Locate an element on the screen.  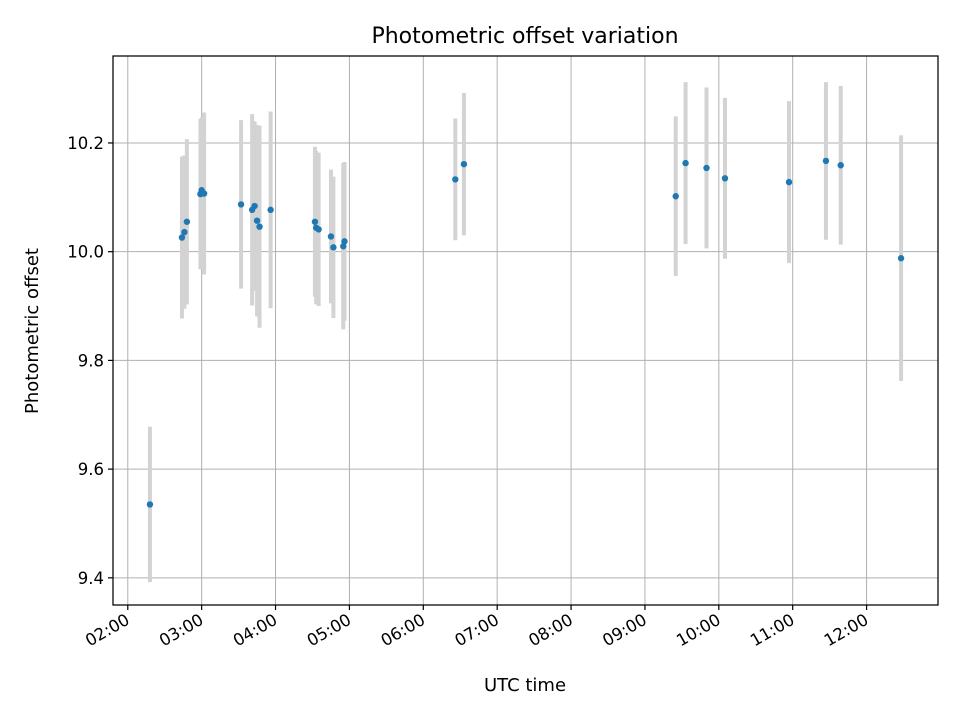
y-tick-label: 9.6 is located at coordinates (91, 469).